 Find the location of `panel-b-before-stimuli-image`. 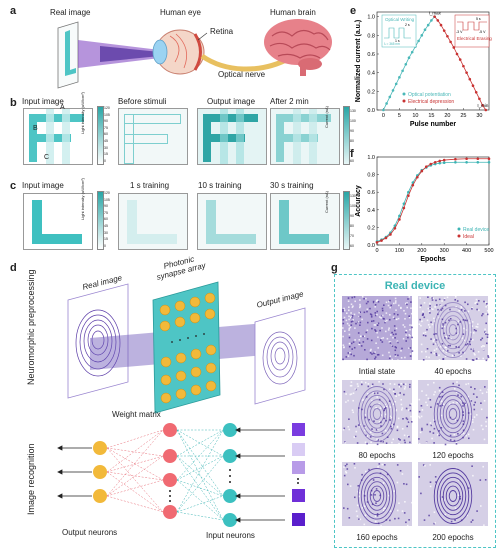

panel-b-before-stimuli-image is located at coordinates (153, 136).